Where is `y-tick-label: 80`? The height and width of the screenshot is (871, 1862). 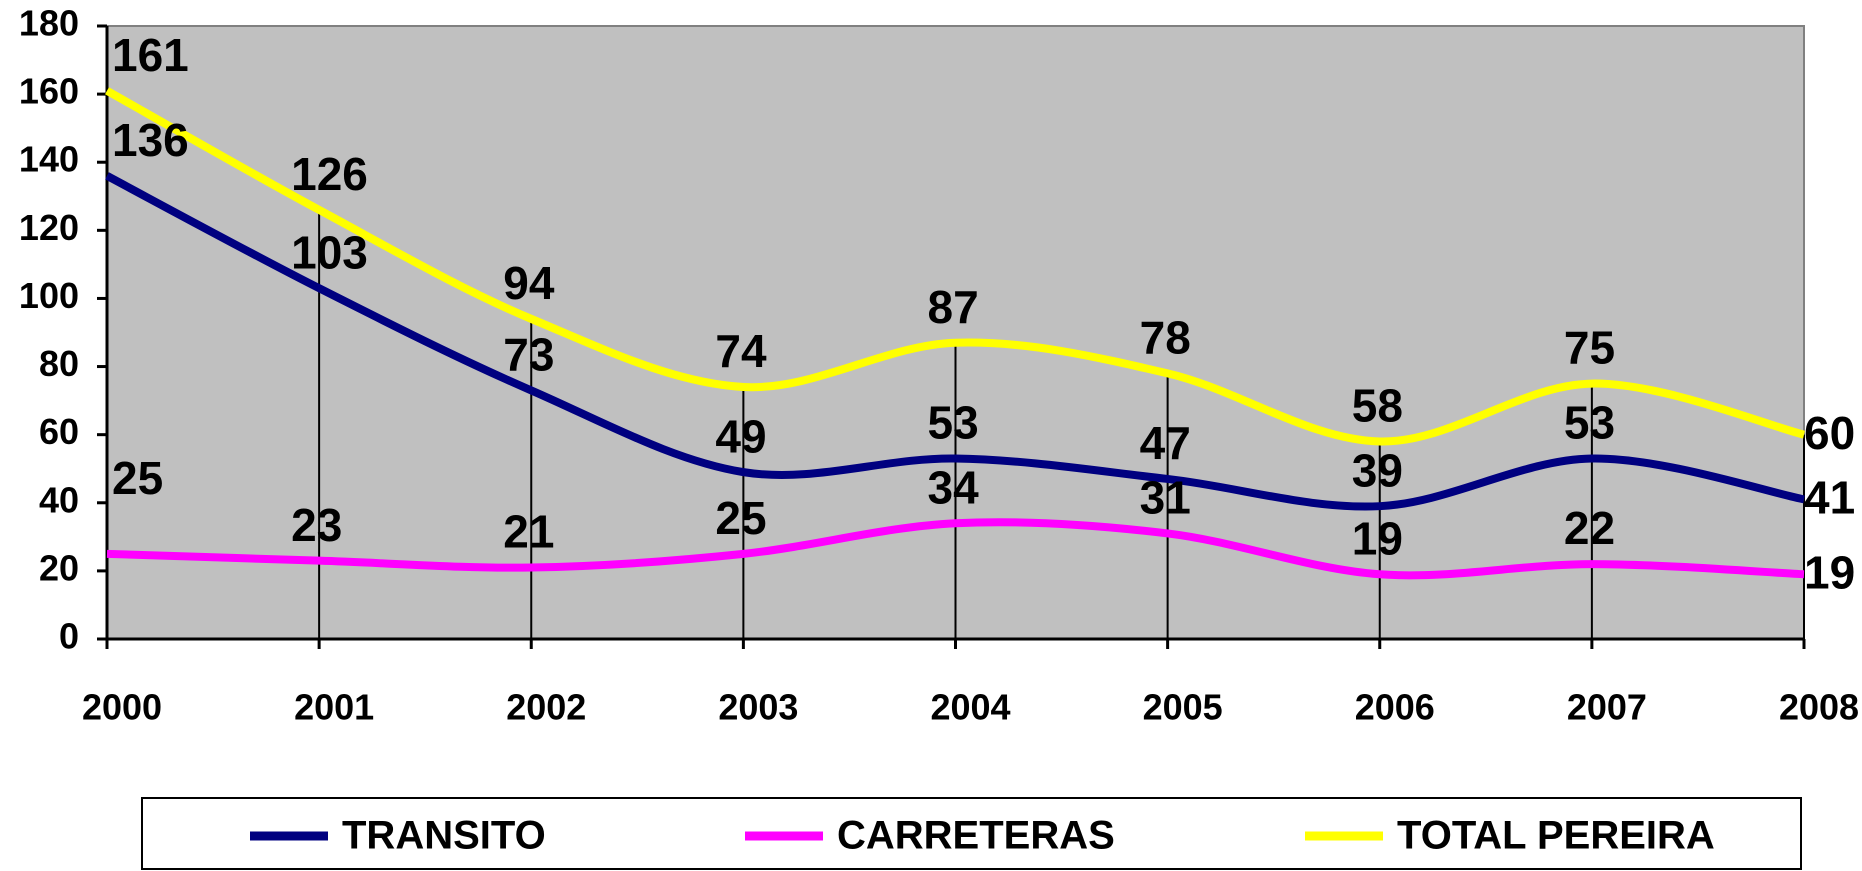
y-tick-label: 80 is located at coordinates (59, 363).